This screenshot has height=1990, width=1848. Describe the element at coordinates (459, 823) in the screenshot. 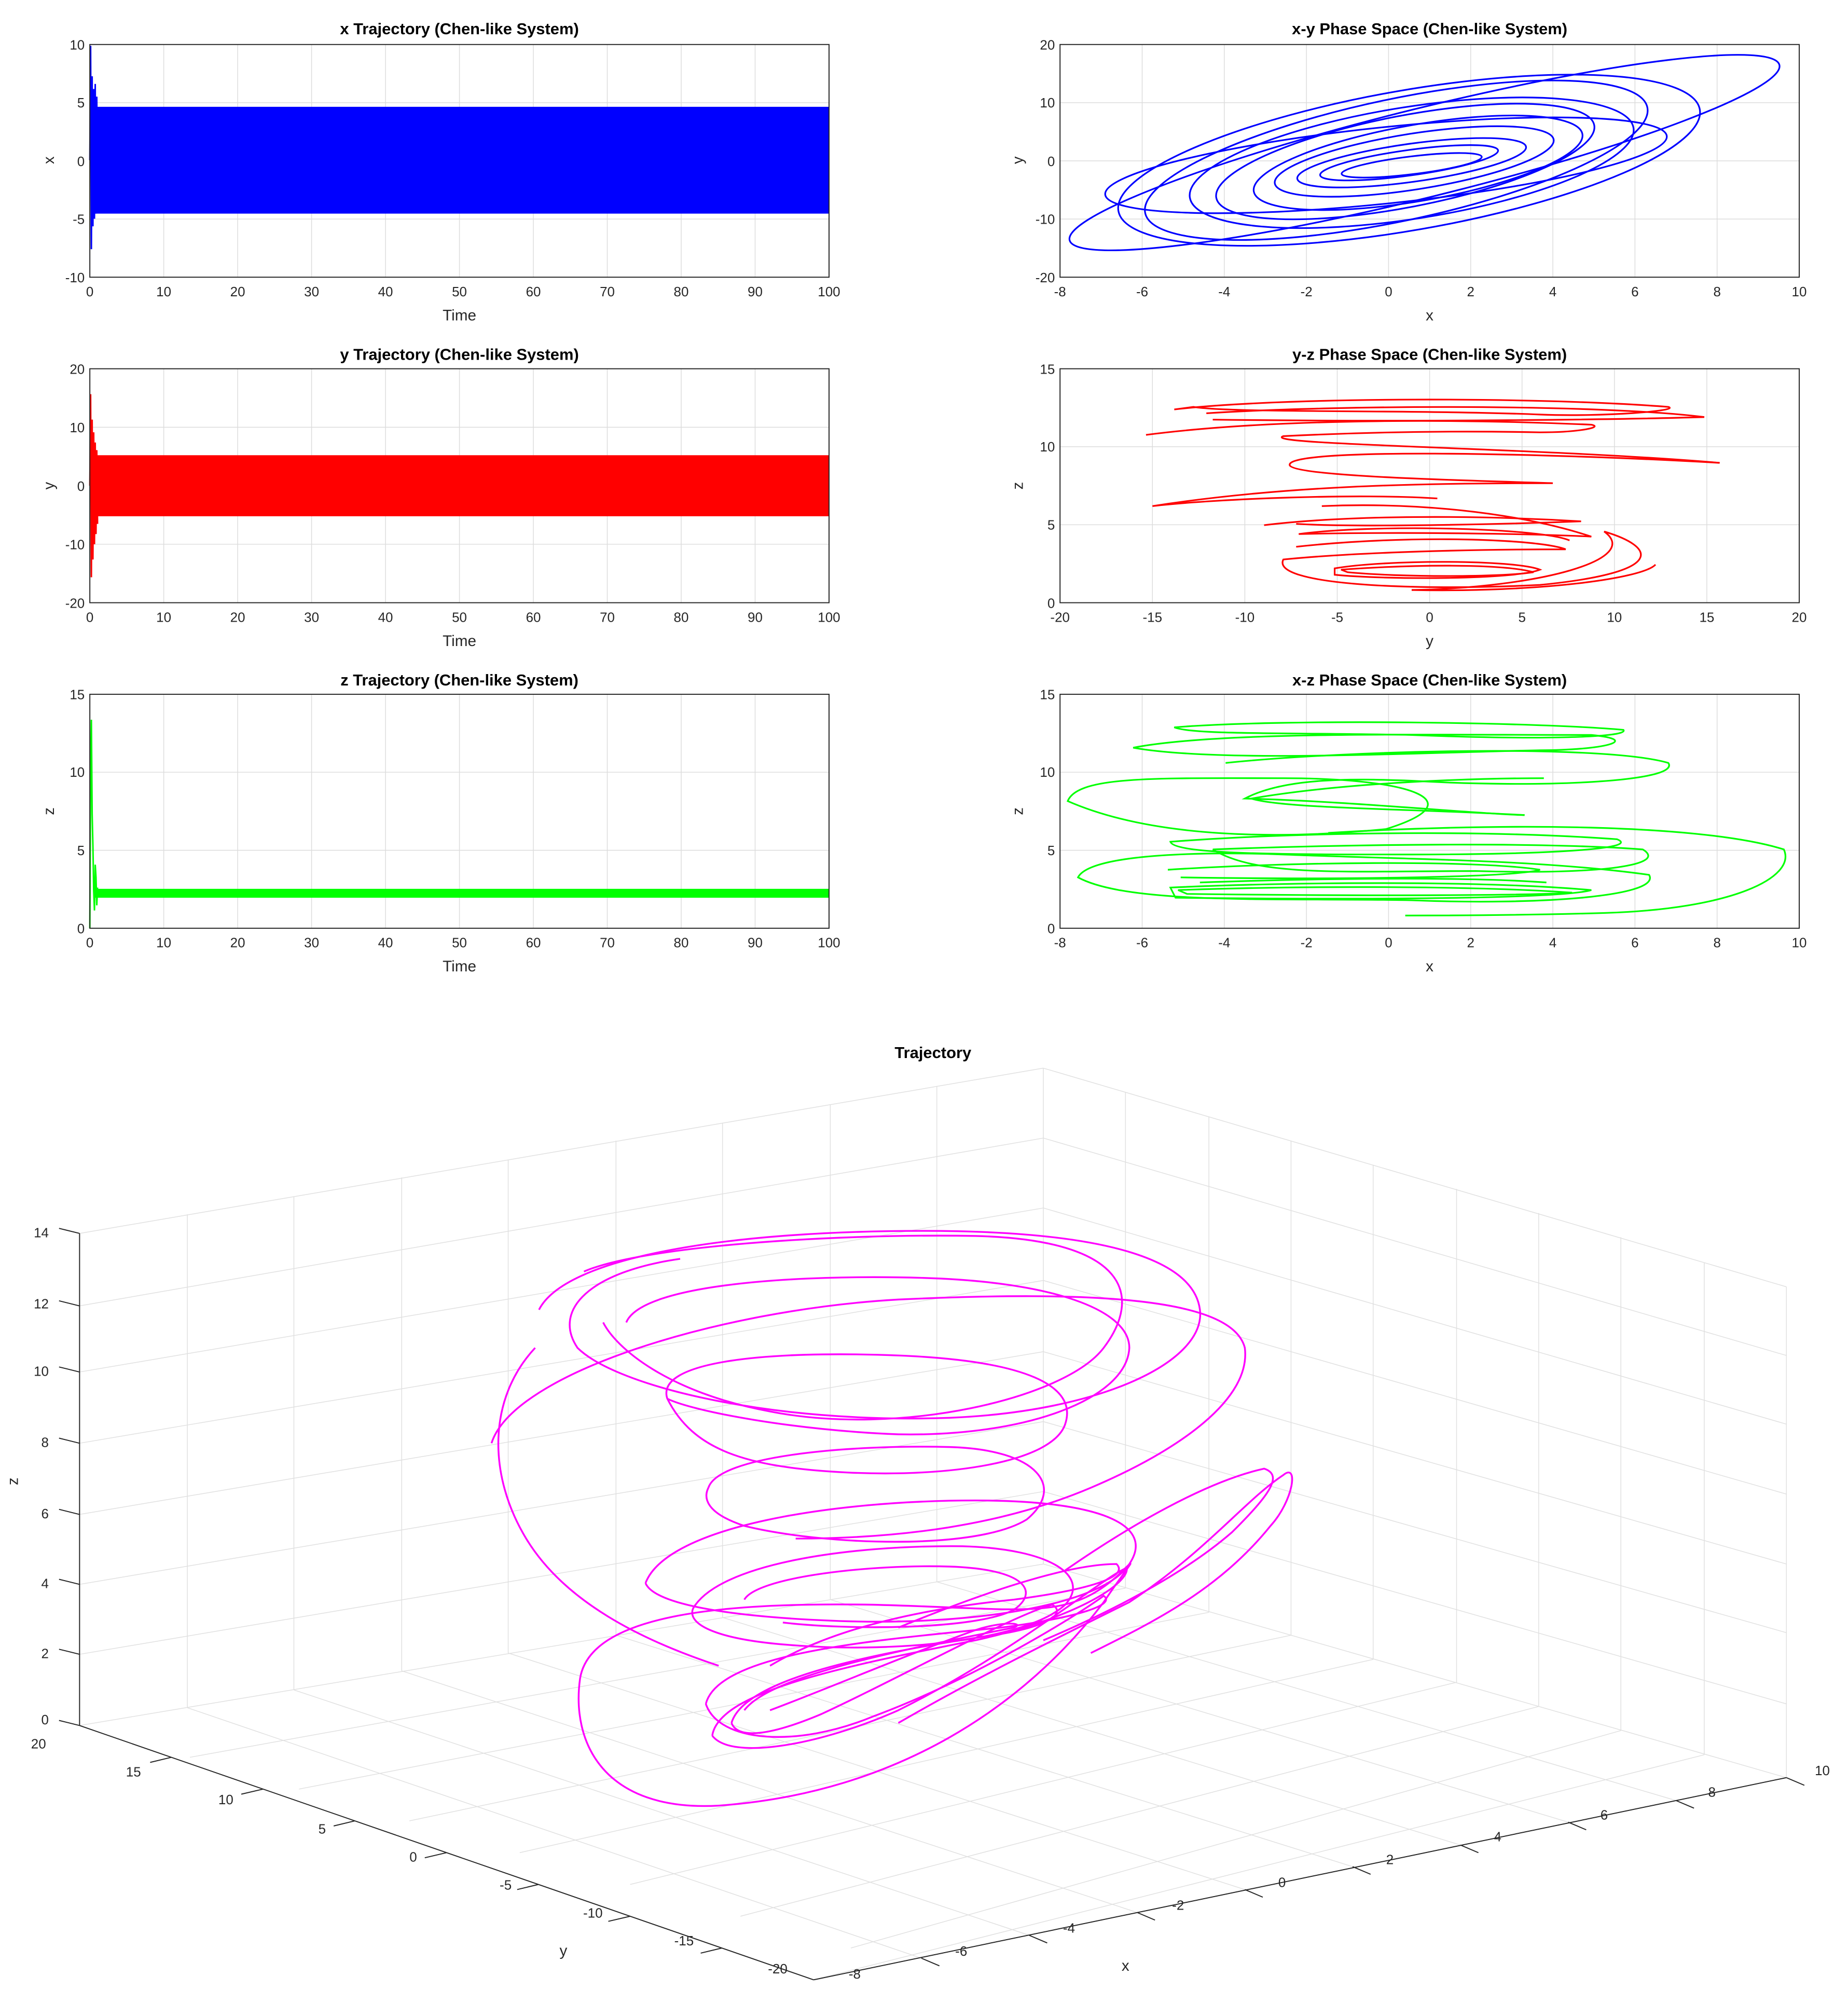

I see `z-data-series` at that location.